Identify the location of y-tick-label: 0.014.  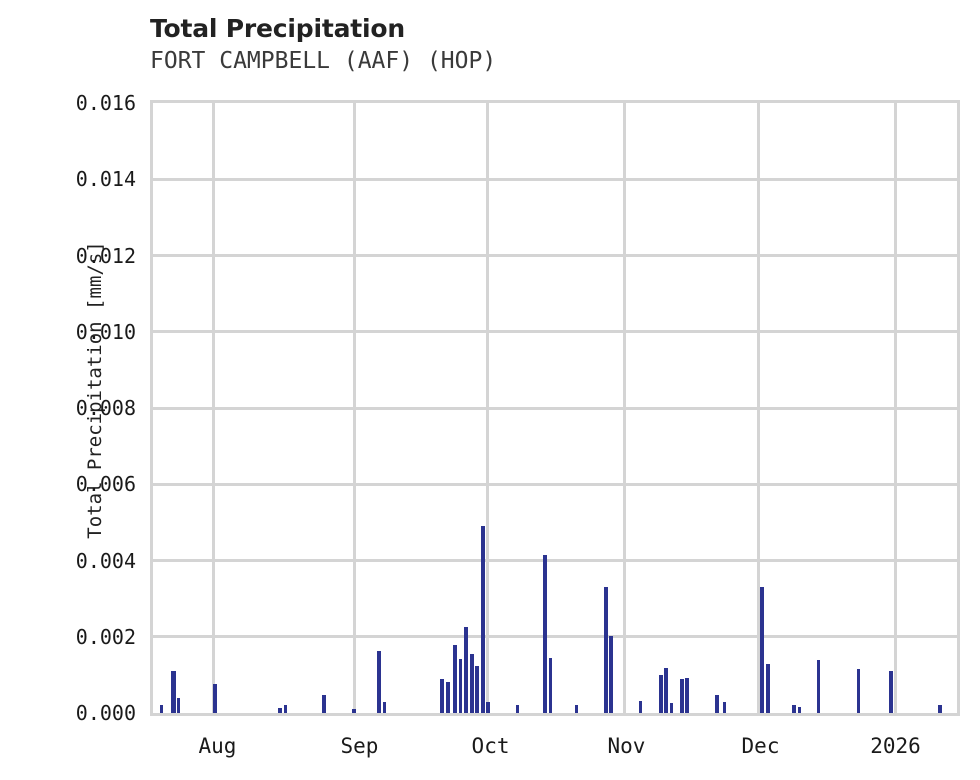
(105, 179).